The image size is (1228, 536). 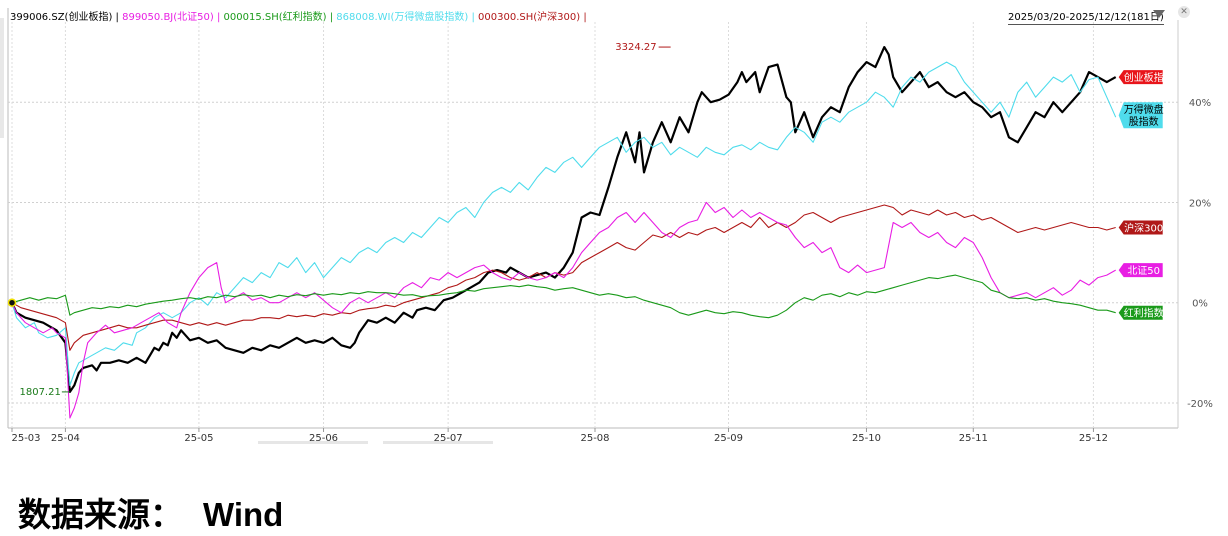 I want to click on series-tag-label: 万得微盘, so click(x=1144, y=109).